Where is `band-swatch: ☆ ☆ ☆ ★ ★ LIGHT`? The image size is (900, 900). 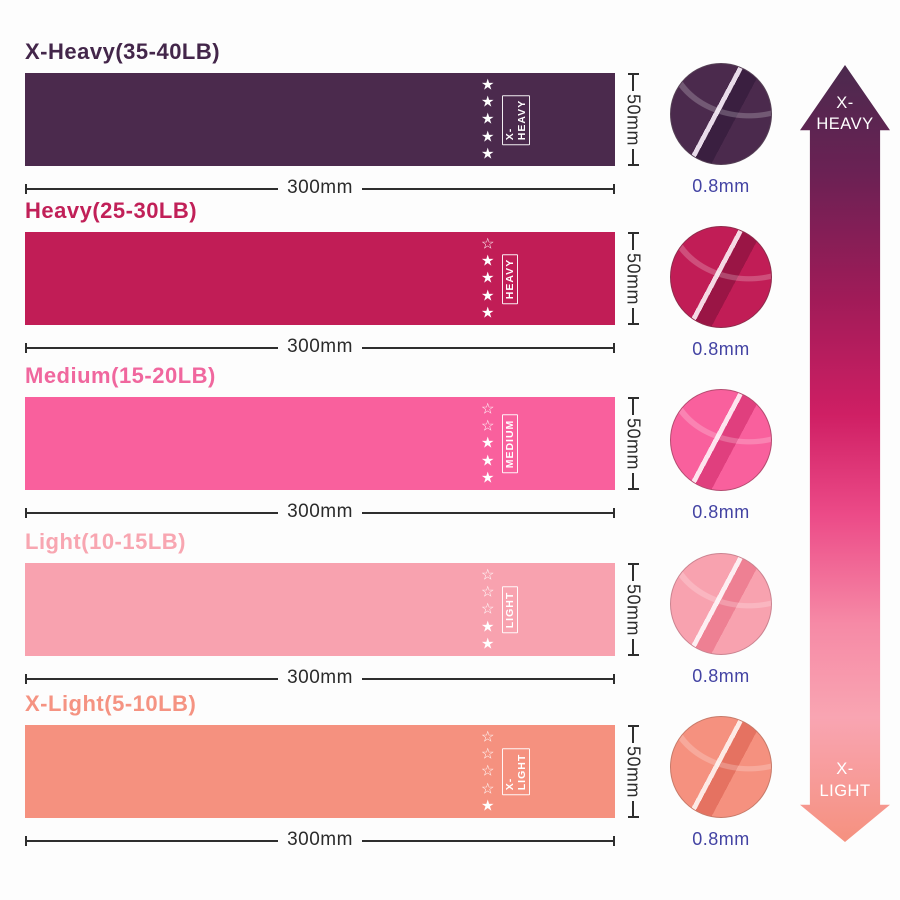
band-swatch: ☆ ☆ ☆ ★ ★ LIGHT is located at coordinates (320, 609).